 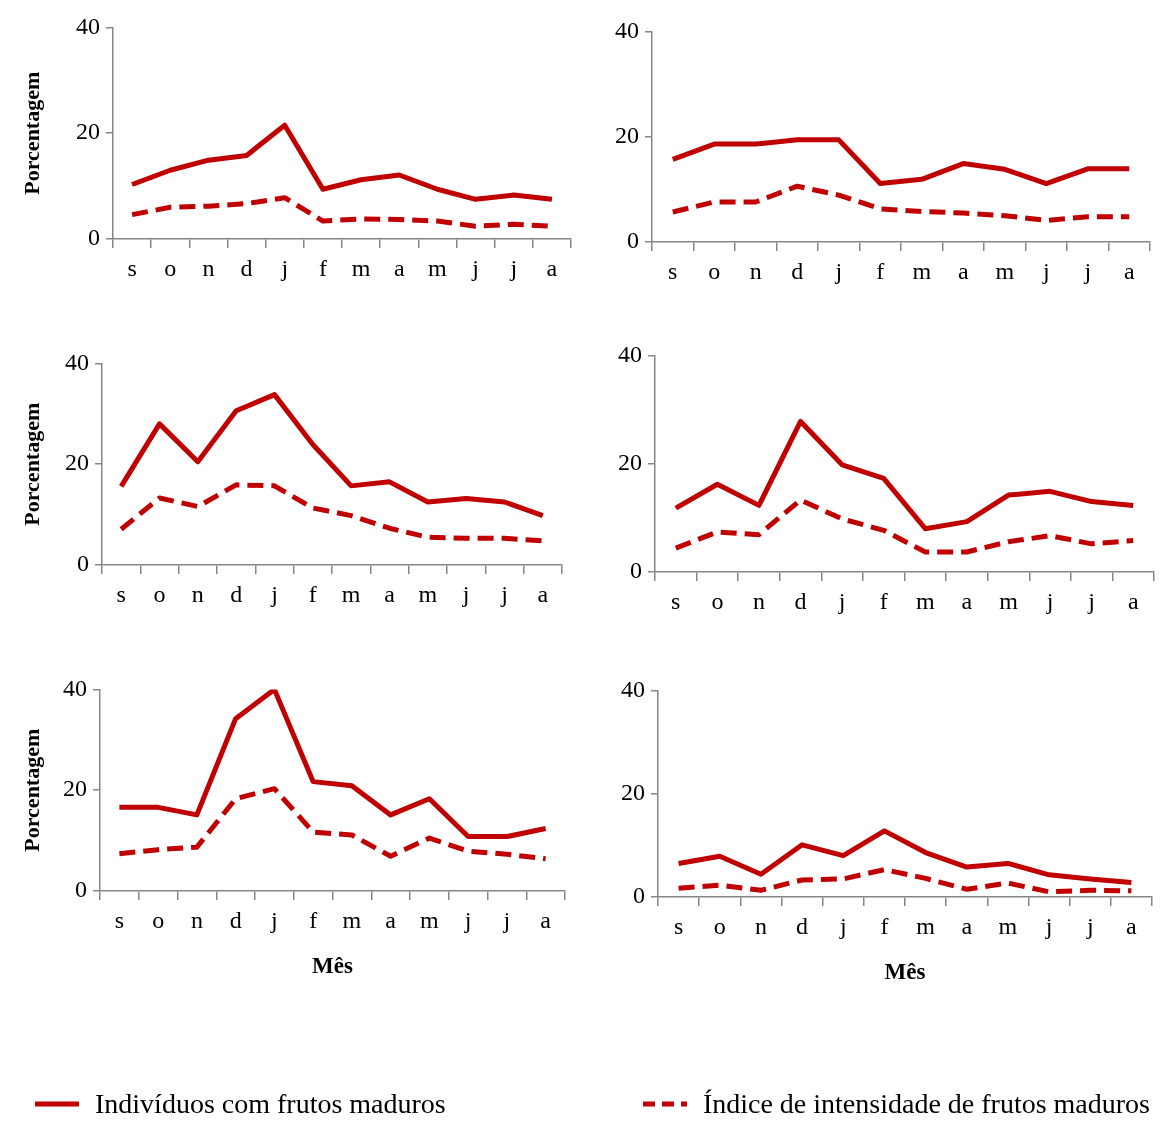 What do you see at coordinates (270, 1104) in the screenshot?
I see `legend-label: Indivíduos com frutos maduros` at bounding box center [270, 1104].